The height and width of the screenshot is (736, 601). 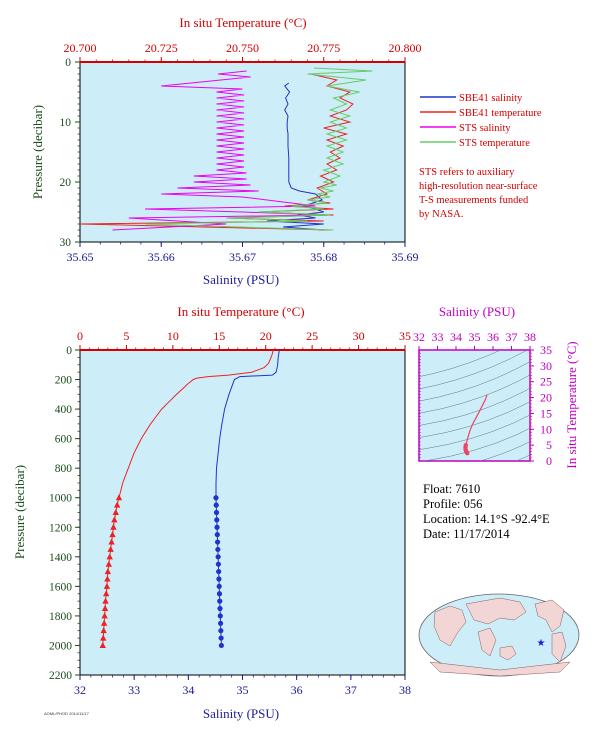 I want to click on full-bottom-tick-label: 38, so click(x=405, y=690).